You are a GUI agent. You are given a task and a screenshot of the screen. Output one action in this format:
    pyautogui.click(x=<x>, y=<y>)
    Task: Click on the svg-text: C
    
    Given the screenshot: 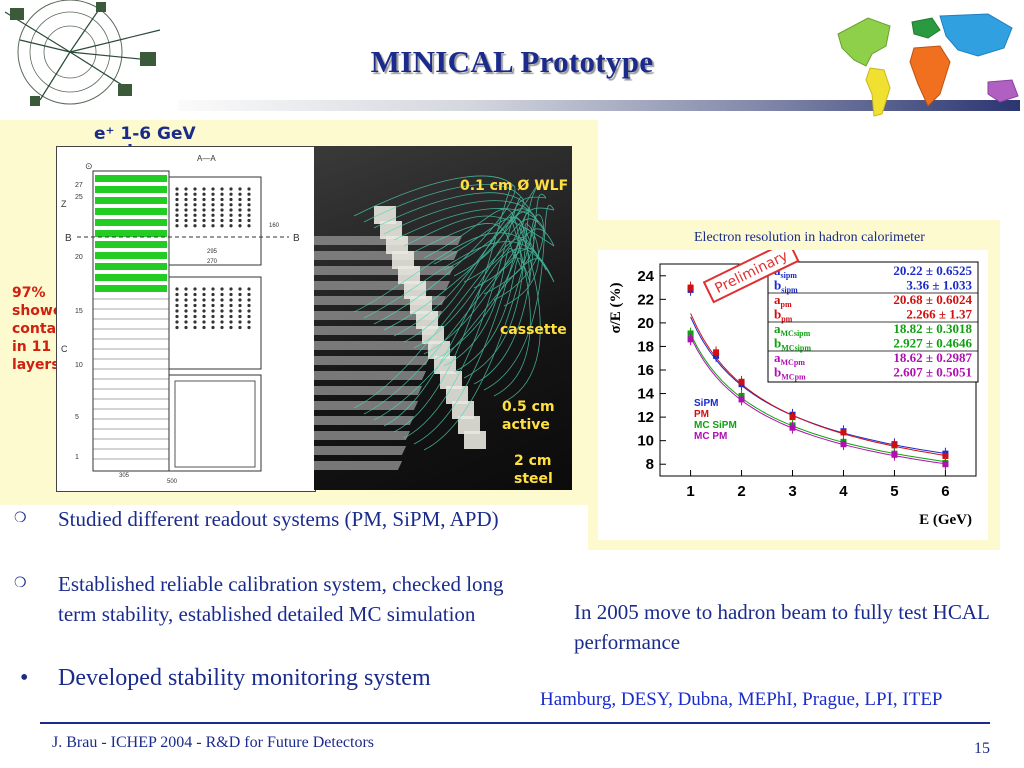 What is the action you would take?
    pyautogui.click(x=64, y=349)
    